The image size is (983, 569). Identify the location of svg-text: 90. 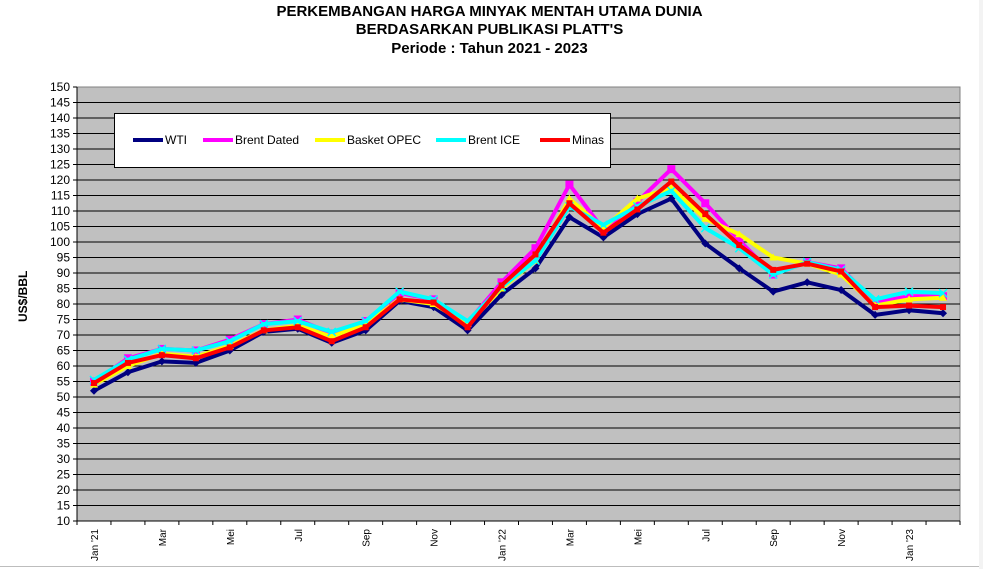
(64, 273).